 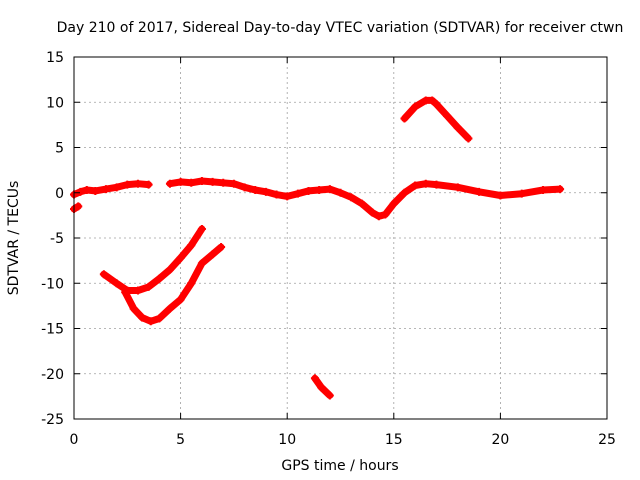 I want to click on x-tick-label: 20, so click(x=500, y=440).